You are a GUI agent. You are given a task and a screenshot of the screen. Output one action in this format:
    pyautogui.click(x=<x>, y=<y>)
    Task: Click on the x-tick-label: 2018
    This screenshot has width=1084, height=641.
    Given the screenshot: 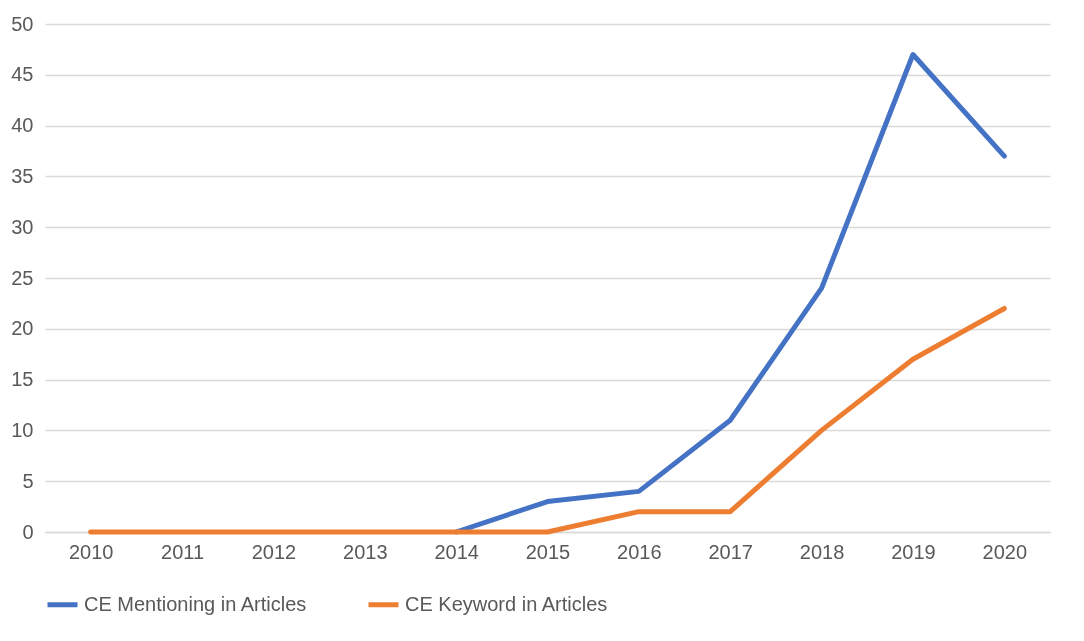 What is the action you would take?
    pyautogui.click(x=822, y=551)
    